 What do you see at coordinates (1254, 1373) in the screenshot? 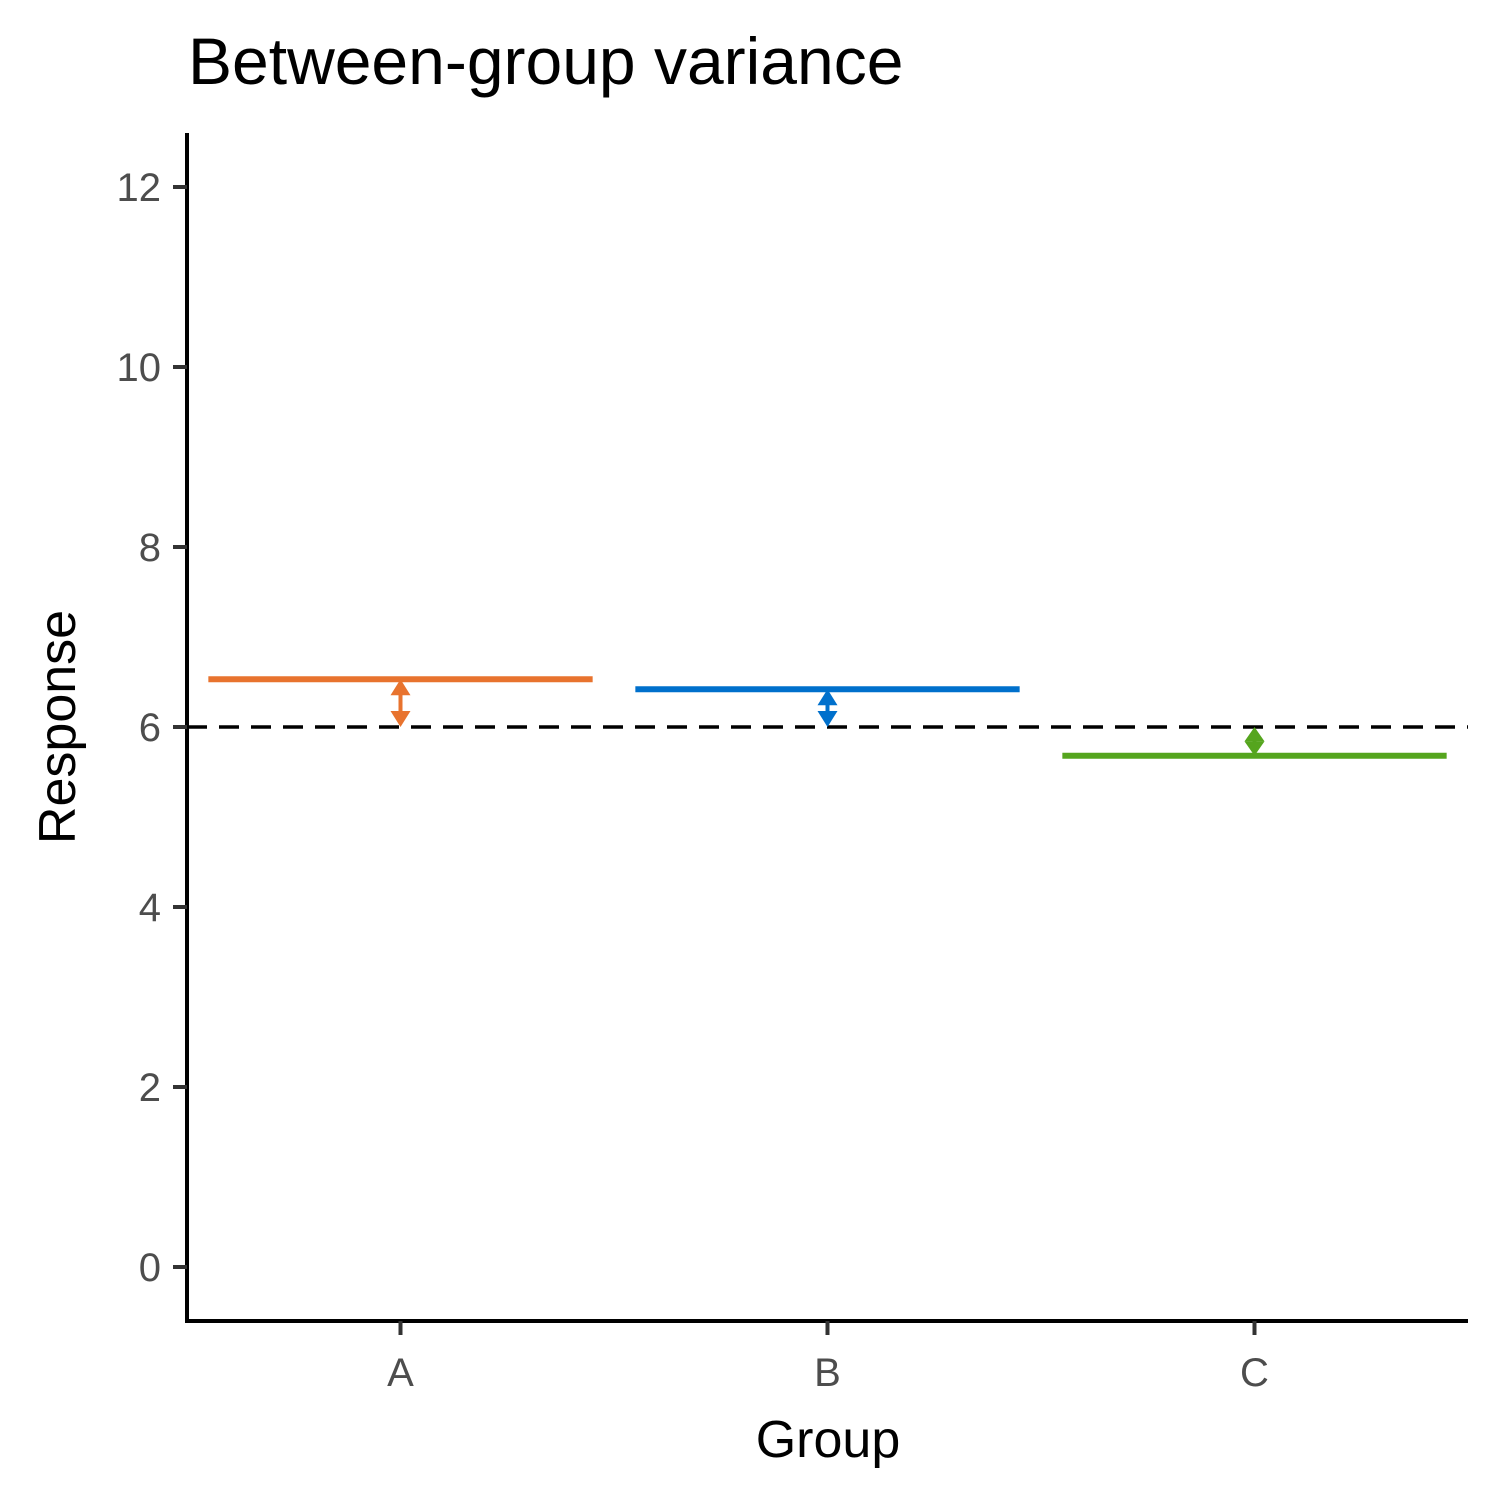
I see `x-tick-label: C` at bounding box center [1254, 1373].